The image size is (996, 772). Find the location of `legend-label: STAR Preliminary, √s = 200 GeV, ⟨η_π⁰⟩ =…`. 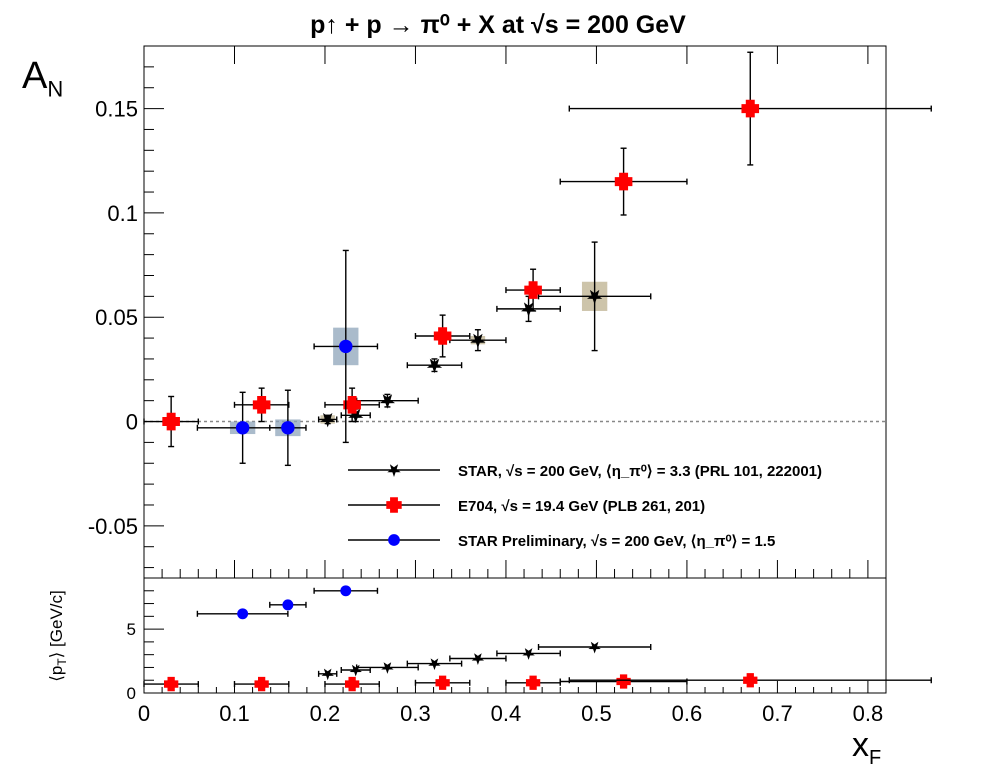

legend-label: STAR Preliminary, √s = 200 GeV, ⟨η_π⁰⟩ =… is located at coordinates (616, 541).